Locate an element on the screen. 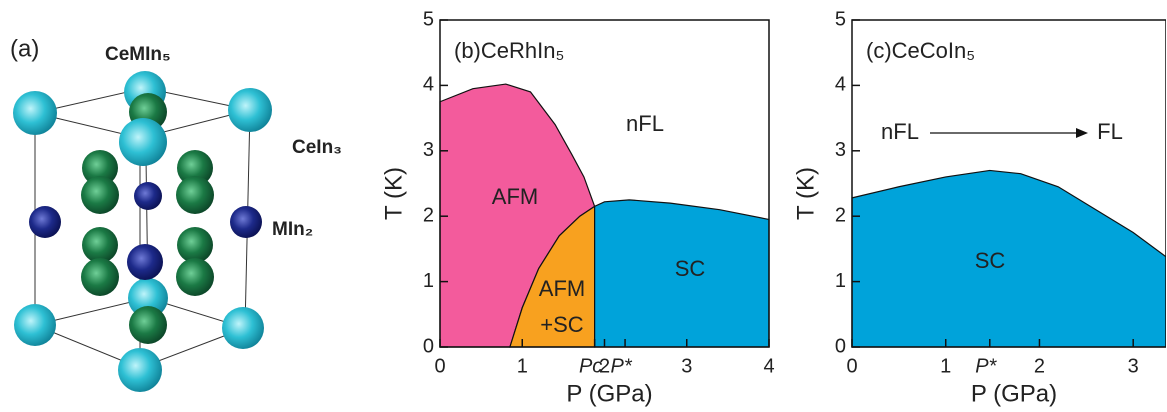 Image resolution: width=1167 pixels, height=412 pixels. x-tick-label: 4 is located at coordinates (768, 366).